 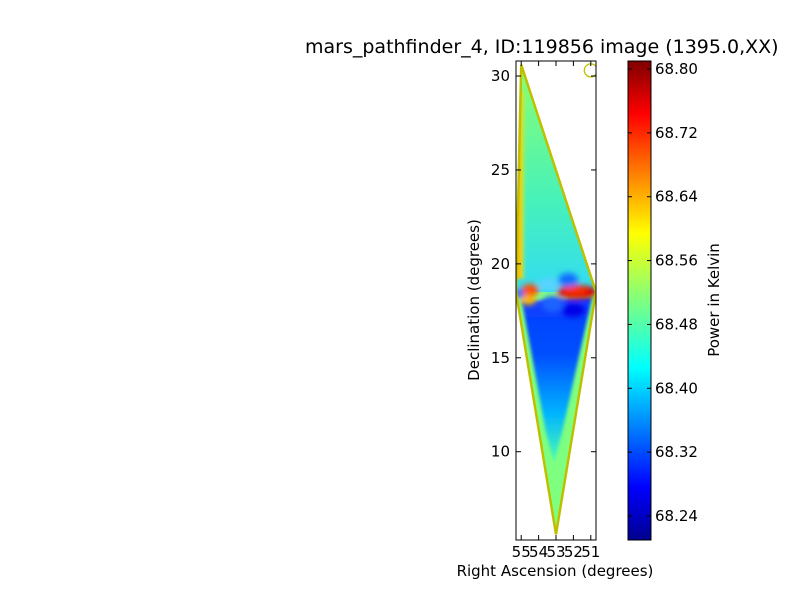 What do you see at coordinates (676, 261) in the screenshot?
I see `colorbar-tick-label: 68.56` at bounding box center [676, 261].